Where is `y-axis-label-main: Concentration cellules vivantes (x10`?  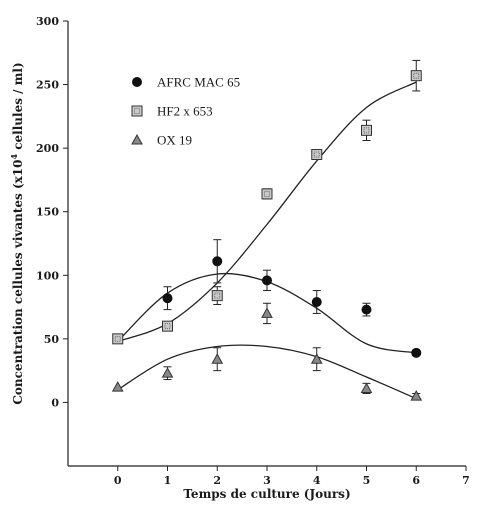
y-axis-label-main: Concentration cellules vivantes (x10 is located at coordinates (18, 282).